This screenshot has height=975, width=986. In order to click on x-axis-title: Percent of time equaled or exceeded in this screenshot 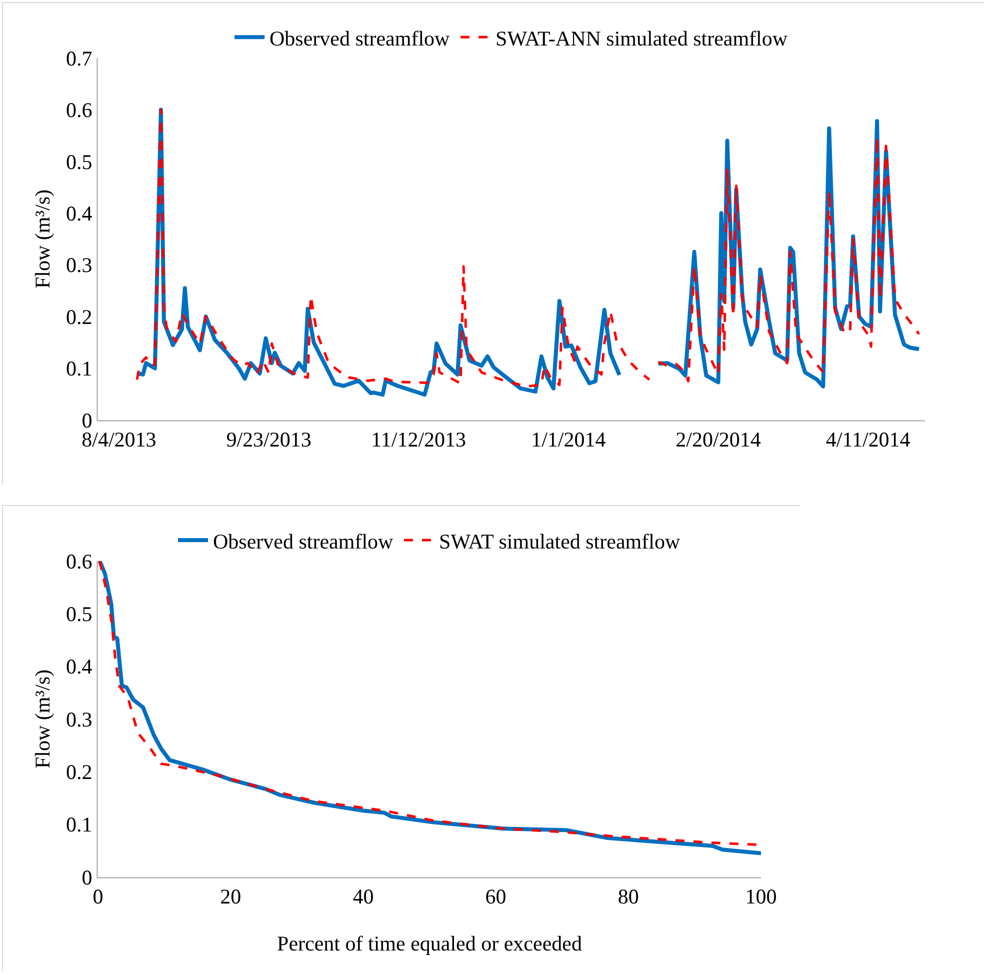, I will do `click(429, 944)`.